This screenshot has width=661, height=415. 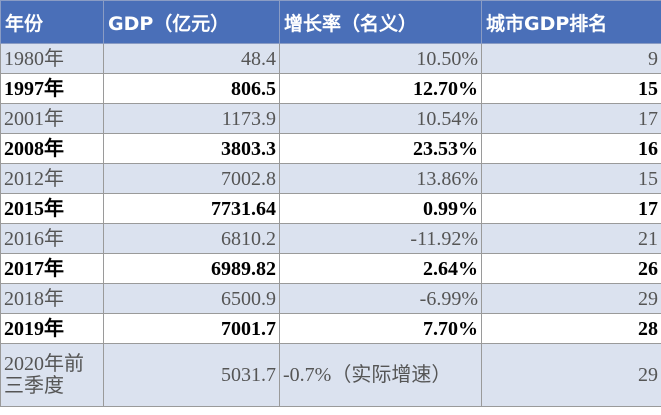 I want to click on table-row: 2018年 6500.9 -6.99% 29, so click(x=330, y=298).